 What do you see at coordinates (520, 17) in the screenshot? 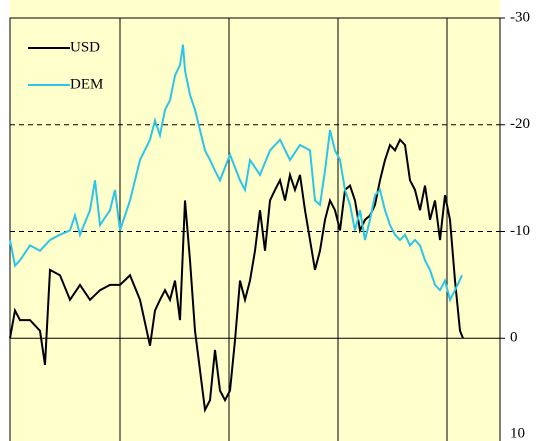
I see `y-tick-label: -30` at bounding box center [520, 17].